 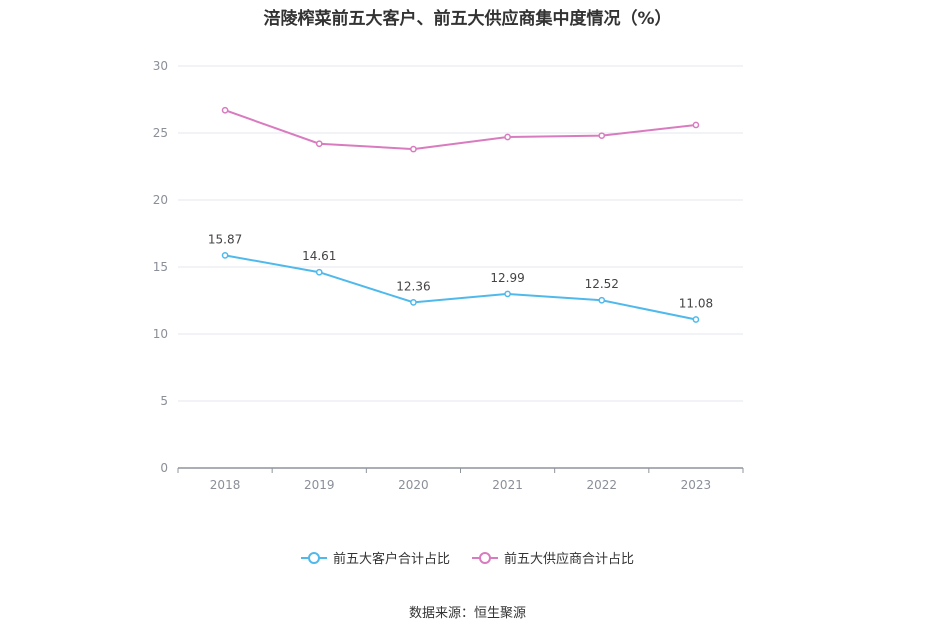 I want to click on data-label: 12.36, so click(x=413, y=286).